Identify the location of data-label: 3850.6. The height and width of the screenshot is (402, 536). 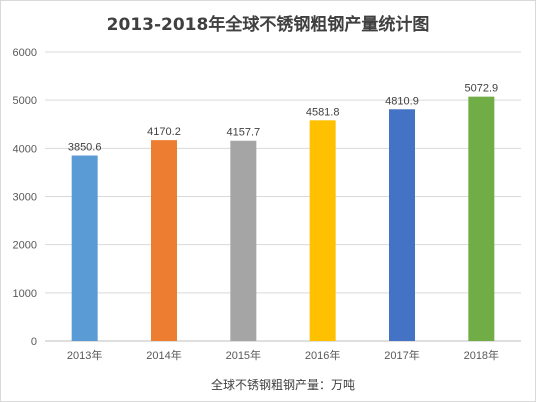
(85, 148).